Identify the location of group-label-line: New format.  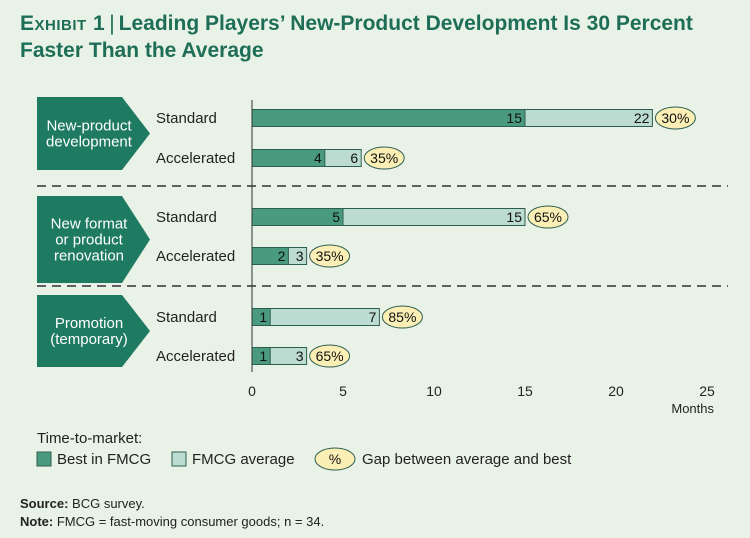
(90, 224).